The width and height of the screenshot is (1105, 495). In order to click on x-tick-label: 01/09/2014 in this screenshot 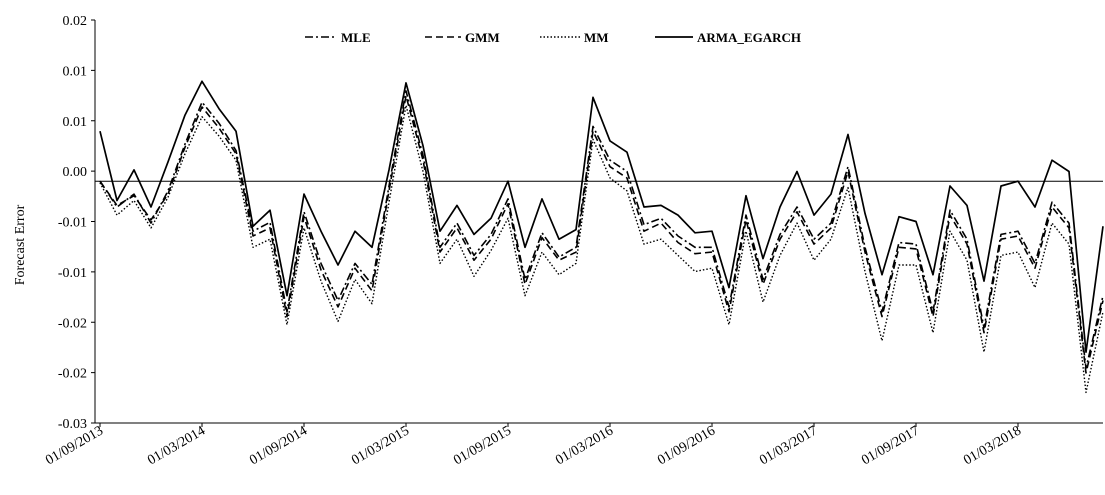, I will do `click(278, 445)`.